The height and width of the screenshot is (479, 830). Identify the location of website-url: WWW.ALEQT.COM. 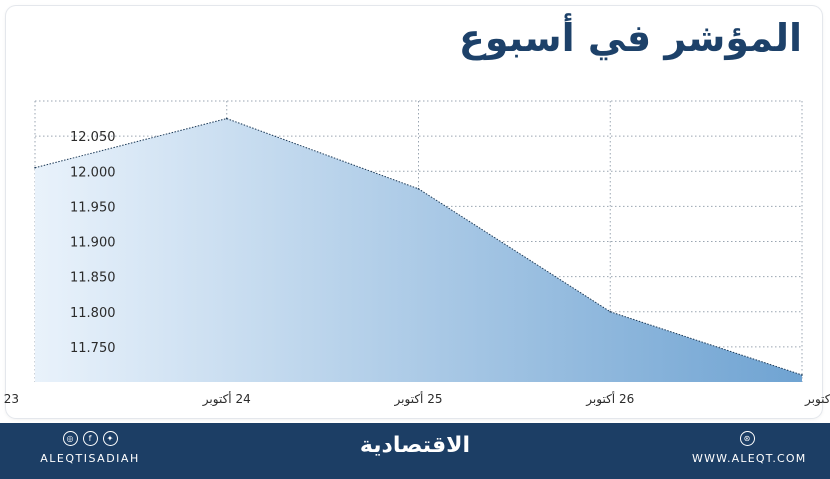
(749, 458).